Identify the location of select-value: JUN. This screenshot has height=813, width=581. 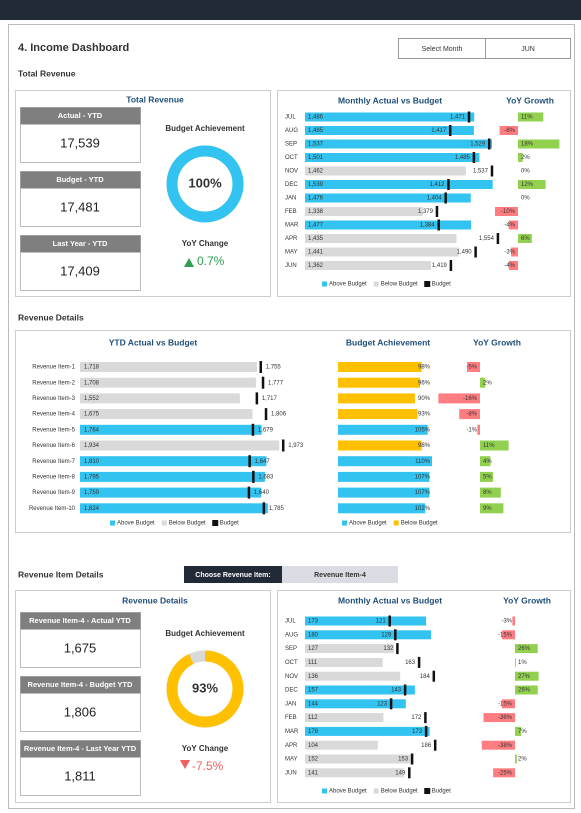
(528, 49).